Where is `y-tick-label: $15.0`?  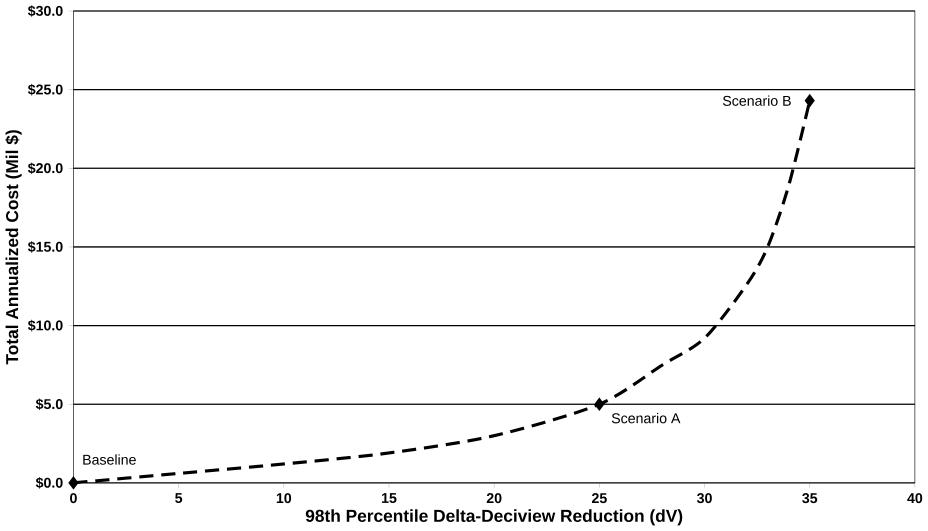
y-tick-label: $15.0 is located at coordinates (45, 247).